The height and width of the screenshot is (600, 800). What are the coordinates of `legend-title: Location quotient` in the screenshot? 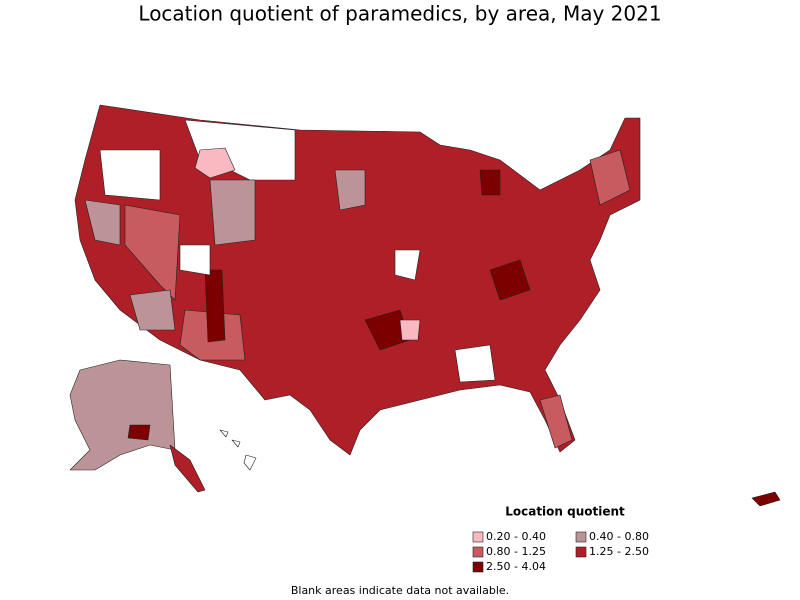 It's located at (565, 512).